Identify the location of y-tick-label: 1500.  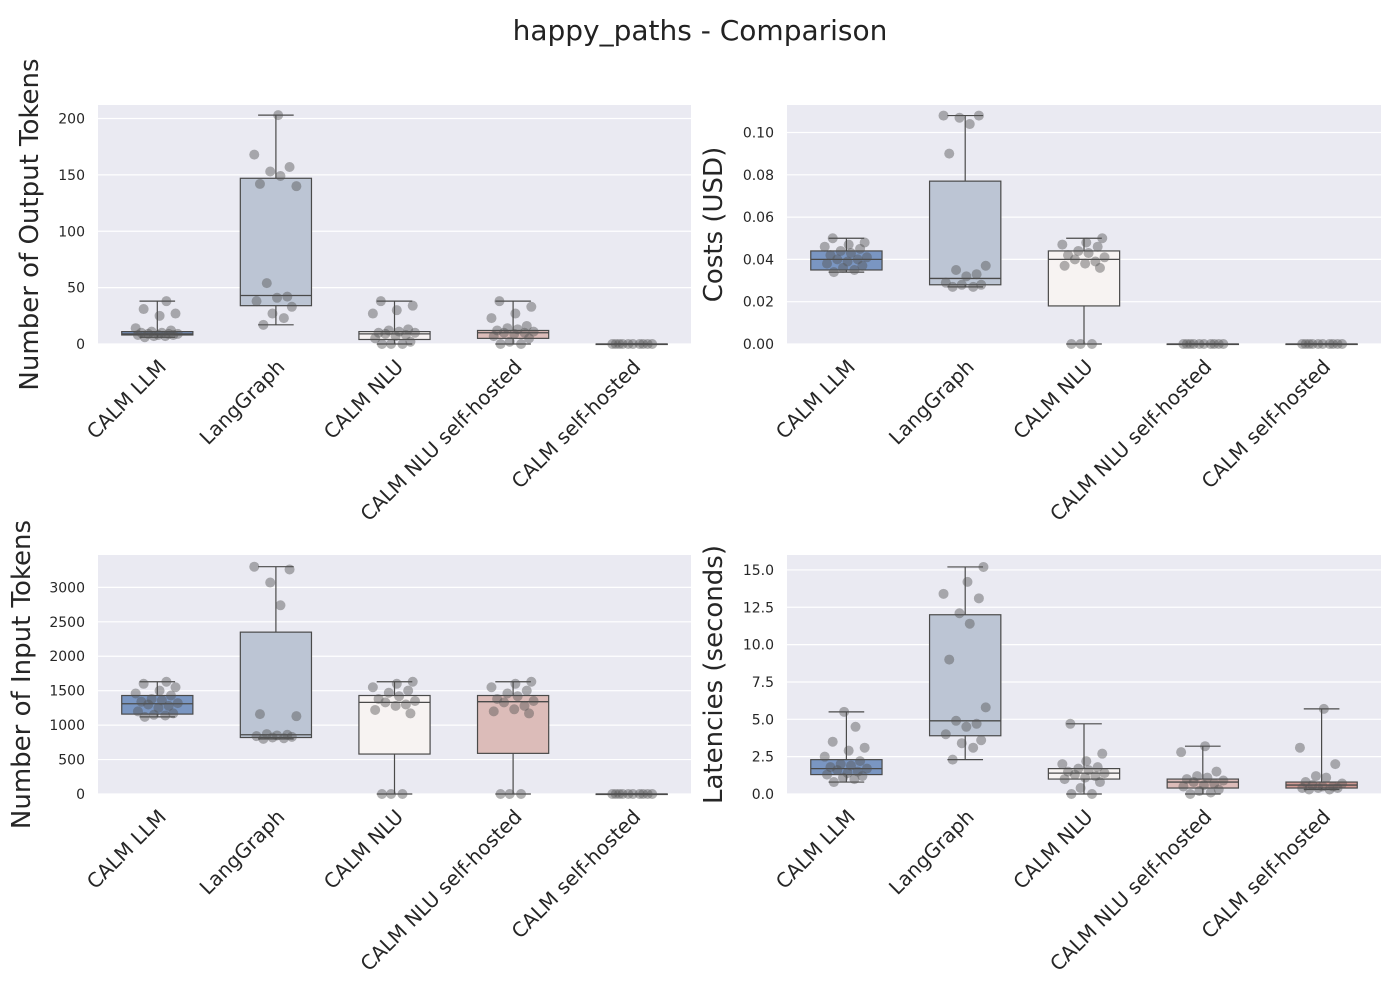
(67, 692).